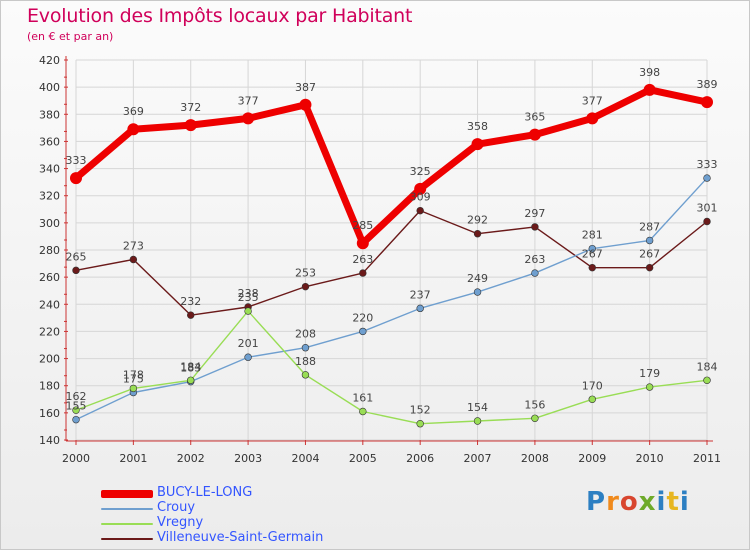  I want to click on data-label: 156, so click(534, 404).